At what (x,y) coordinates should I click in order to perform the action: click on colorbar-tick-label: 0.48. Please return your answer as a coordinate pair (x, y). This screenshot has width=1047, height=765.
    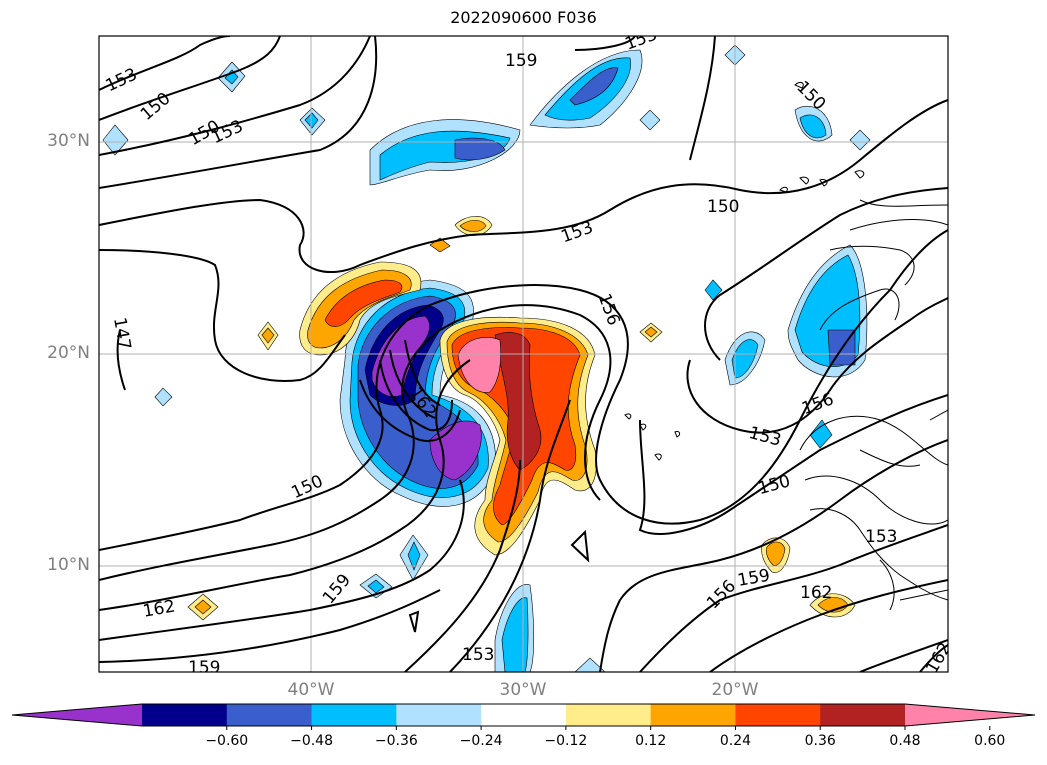
    Looking at the image, I should click on (905, 741).